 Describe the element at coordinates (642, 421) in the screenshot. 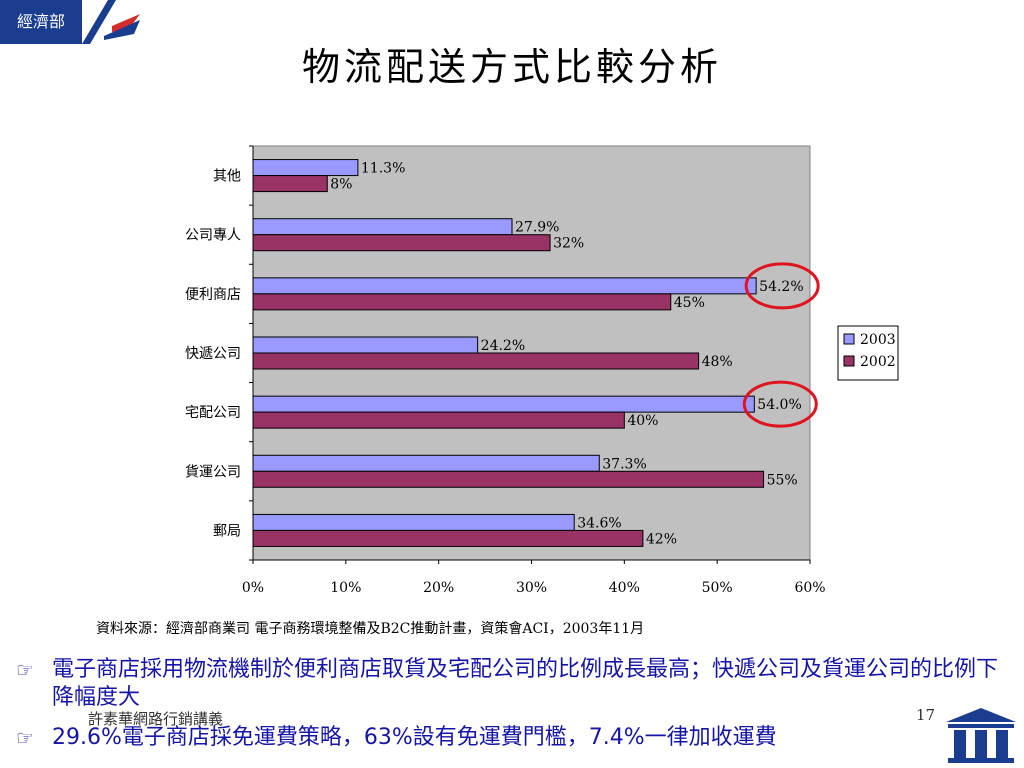

I see `data-label: 40%` at that location.